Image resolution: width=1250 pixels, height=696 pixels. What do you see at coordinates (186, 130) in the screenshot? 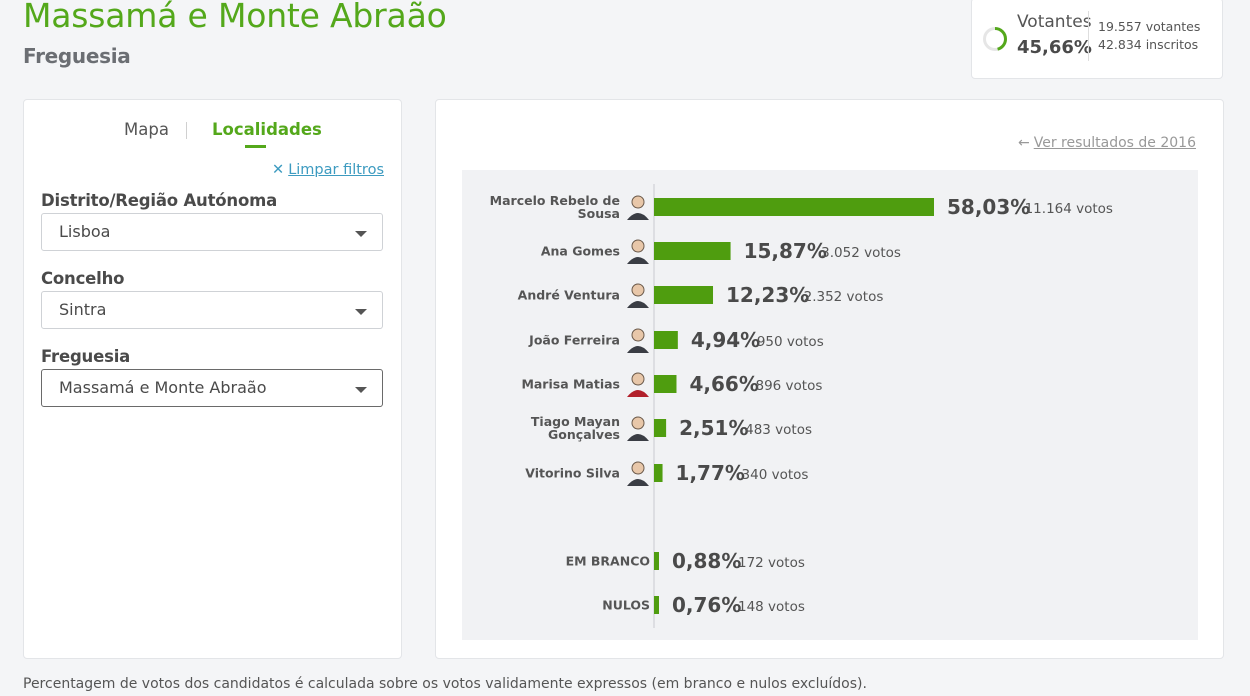
I see `tab-divider` at bounding box center [186, 130].